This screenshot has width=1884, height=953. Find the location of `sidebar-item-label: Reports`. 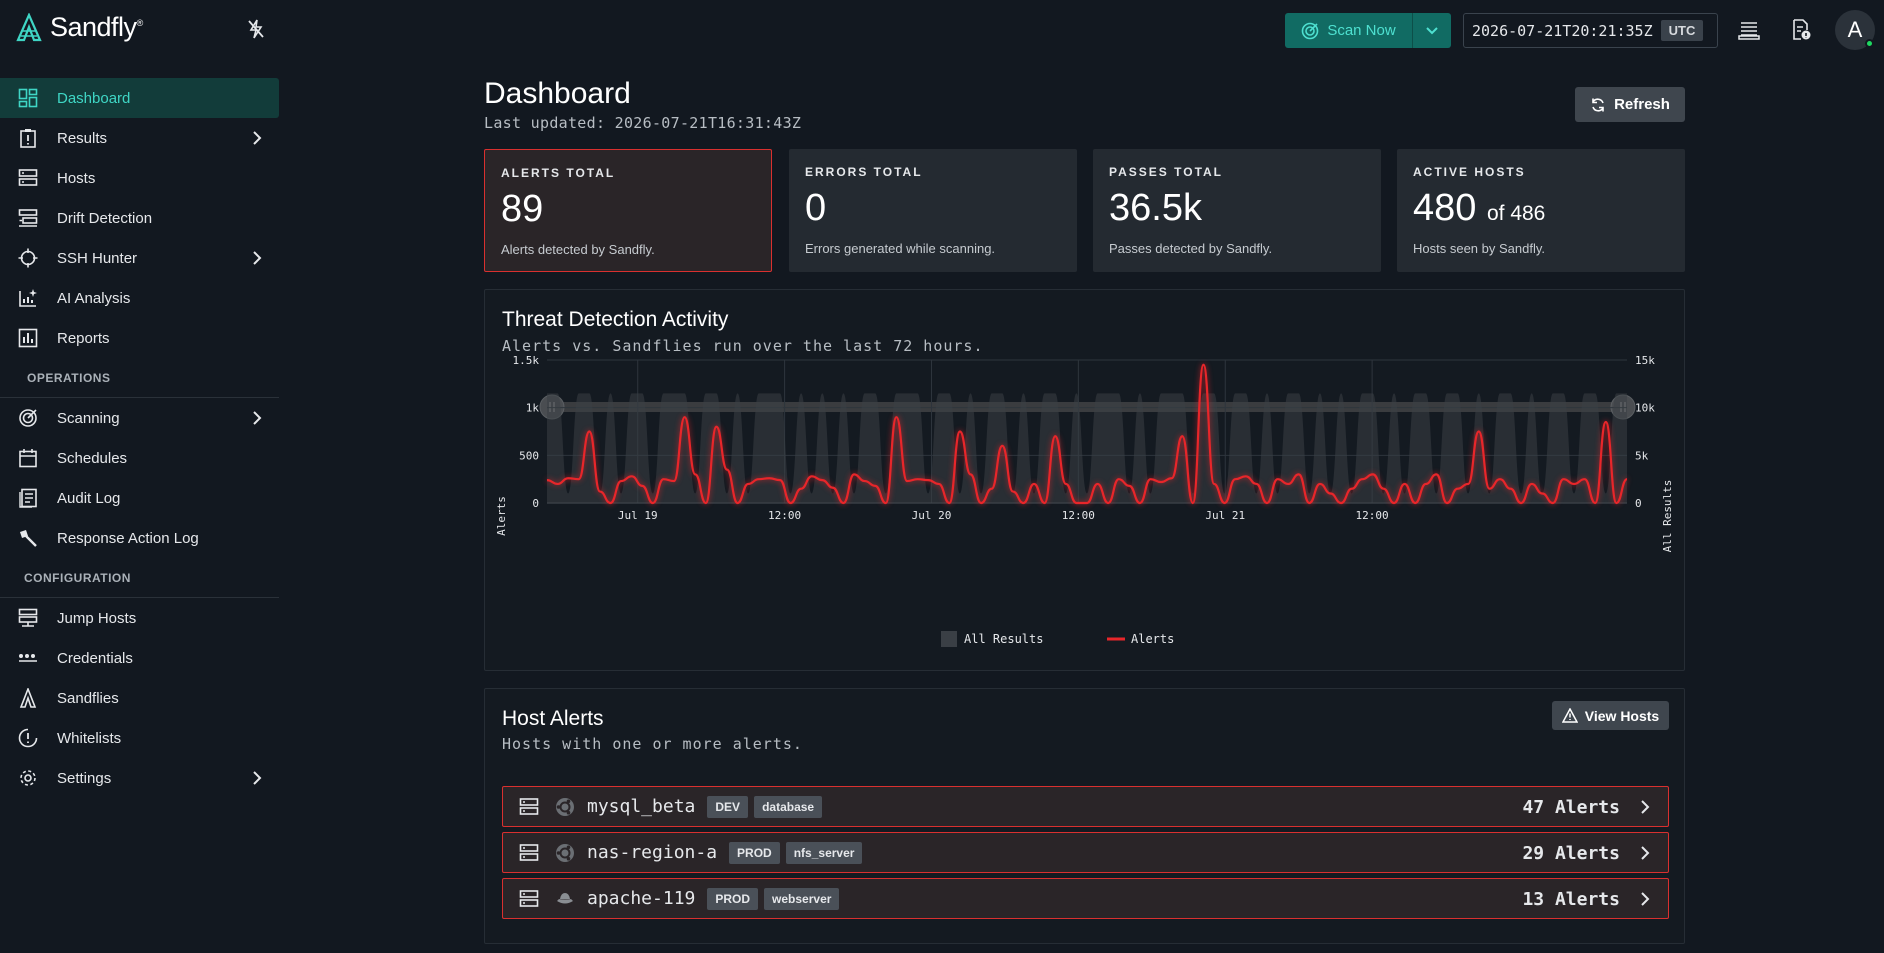

sidebar-item-label: Reports is located at coordinates (83, 338).